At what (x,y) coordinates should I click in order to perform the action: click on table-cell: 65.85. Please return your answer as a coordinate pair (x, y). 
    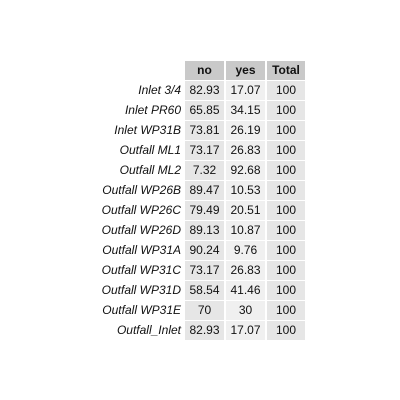
    Looking at the image, I should click on (204, 110).